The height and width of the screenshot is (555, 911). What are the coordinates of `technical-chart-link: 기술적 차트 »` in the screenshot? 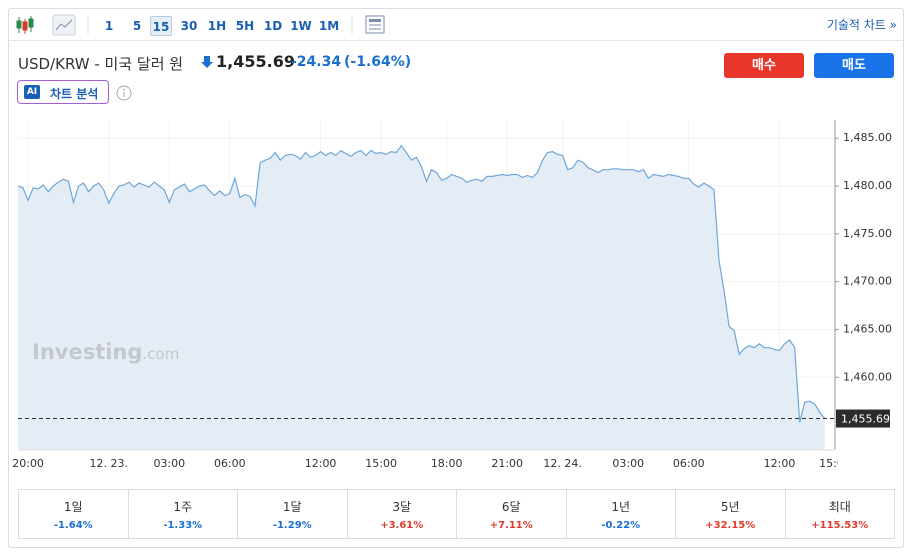 It's located at (861, 25).